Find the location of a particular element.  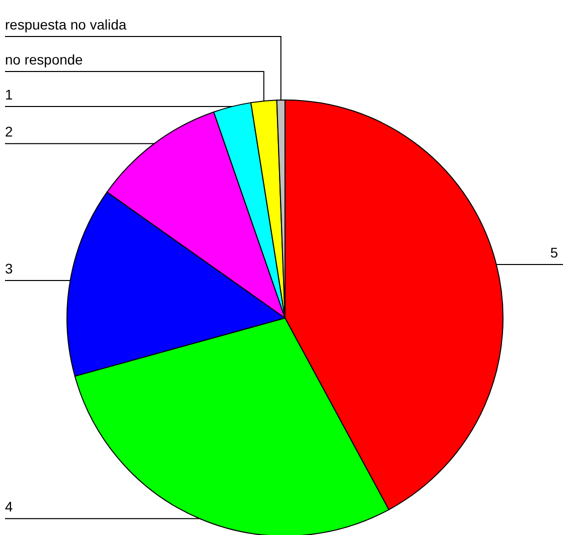

slice-label: respuesta no valida is located at coordinates (66, 24).